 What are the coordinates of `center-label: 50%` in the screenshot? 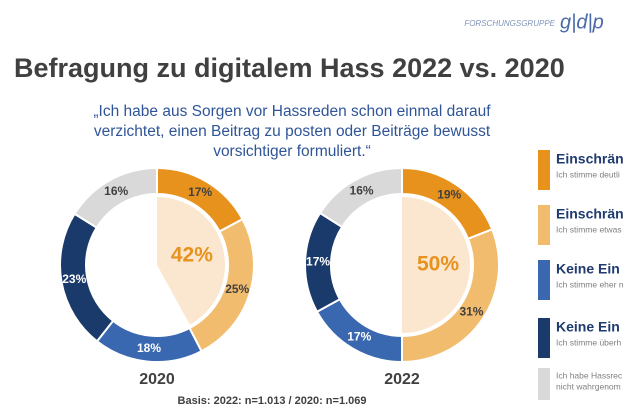 It's located at (438, 264).